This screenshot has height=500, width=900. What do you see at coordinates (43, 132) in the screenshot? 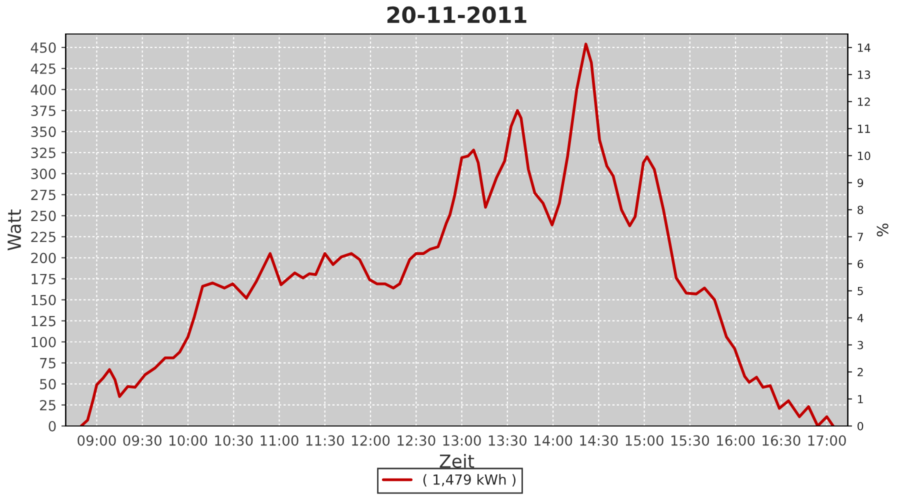
I see `y-tick-label: 350` at bounding box center [43, 132].